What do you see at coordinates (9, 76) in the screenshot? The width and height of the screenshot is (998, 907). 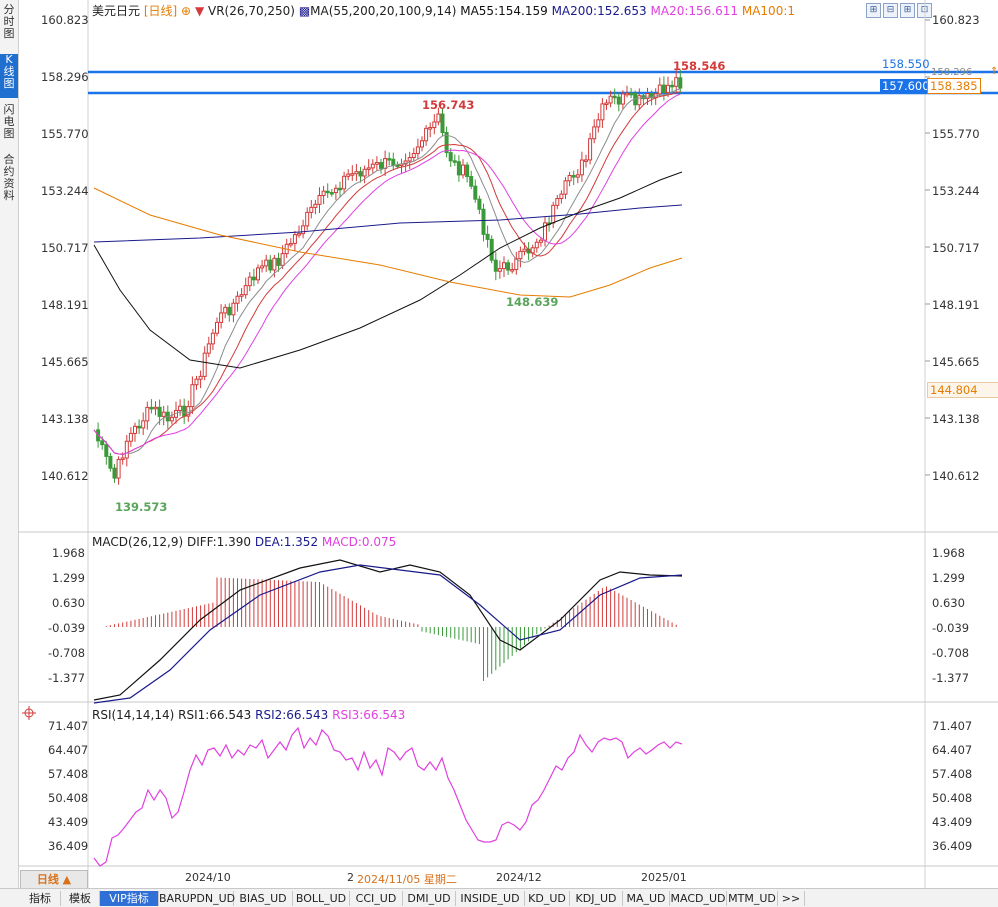 I see `tab-kline: K线图` at bounding box center [9, 76].